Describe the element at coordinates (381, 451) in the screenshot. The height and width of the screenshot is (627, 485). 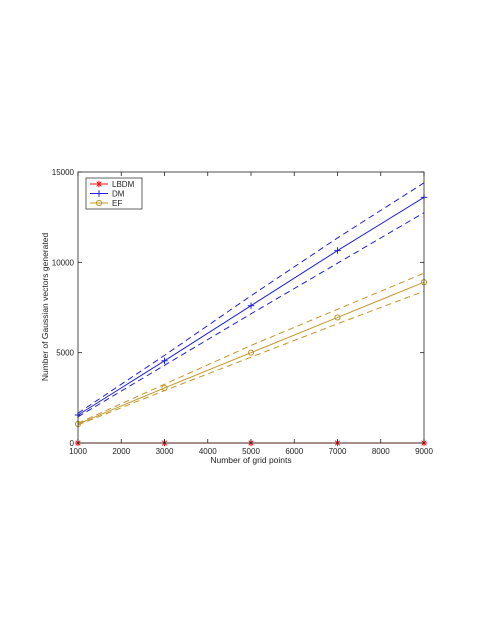
I see `x-tick-label: 8000` at that location.